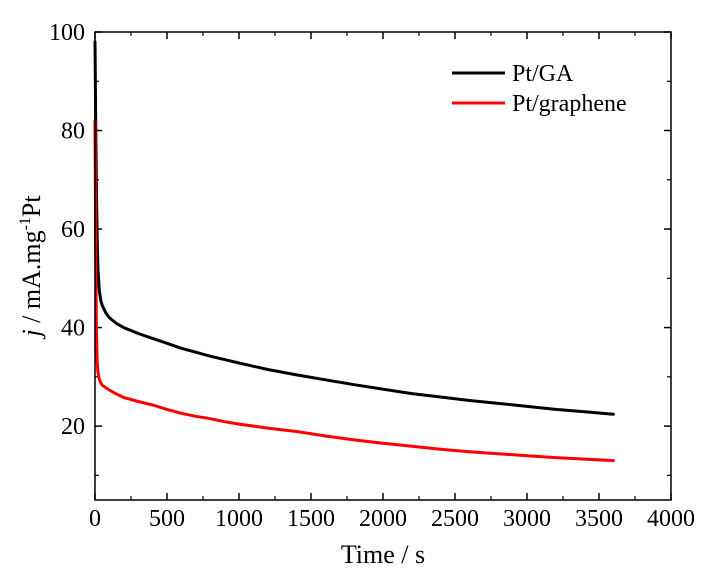  Describe the element at coordinates (167, 519) in the screenshot. I see `x-tick-label: 500` at that location.